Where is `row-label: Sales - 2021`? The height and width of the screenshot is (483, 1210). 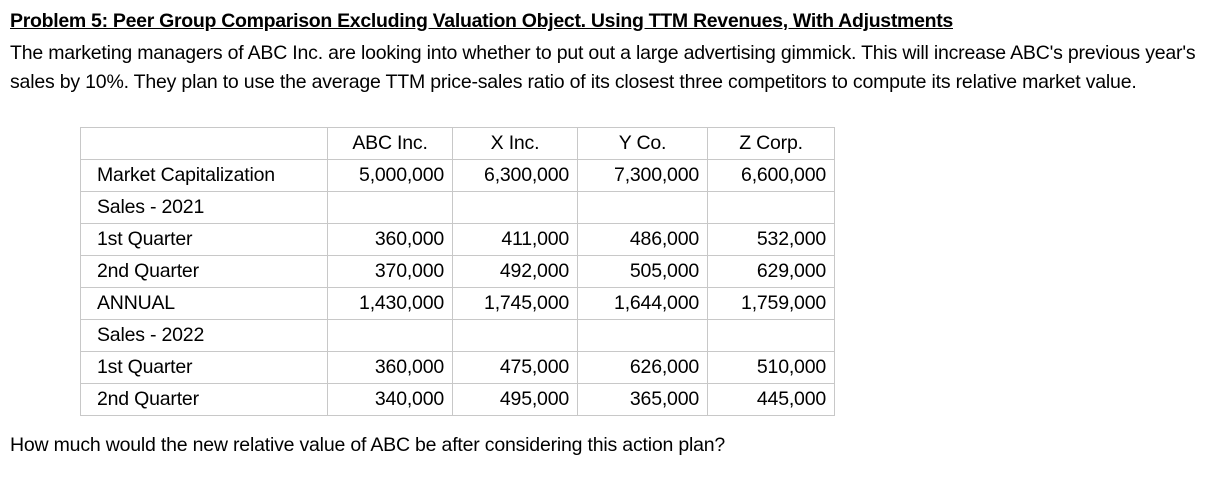 row-label: Sales - 2021 is located at coordinates (204, 207).